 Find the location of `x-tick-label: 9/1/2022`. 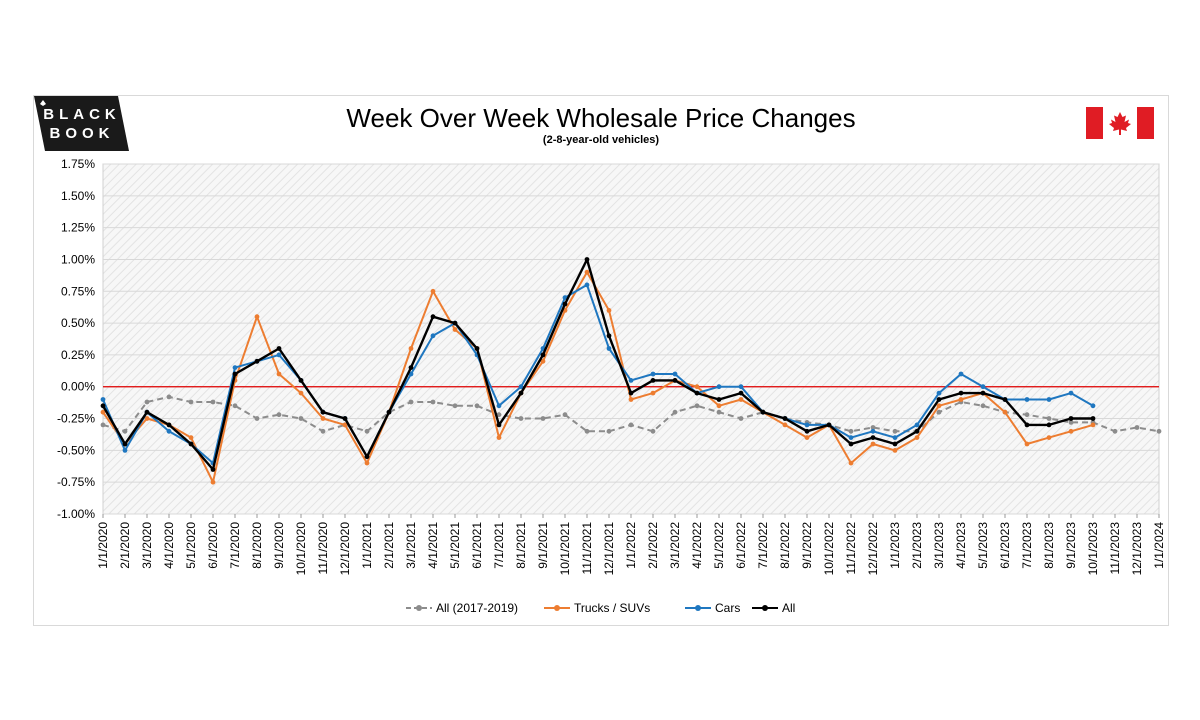

x-tick-label: 9/1/2022 is located at coordinates (807, 545).